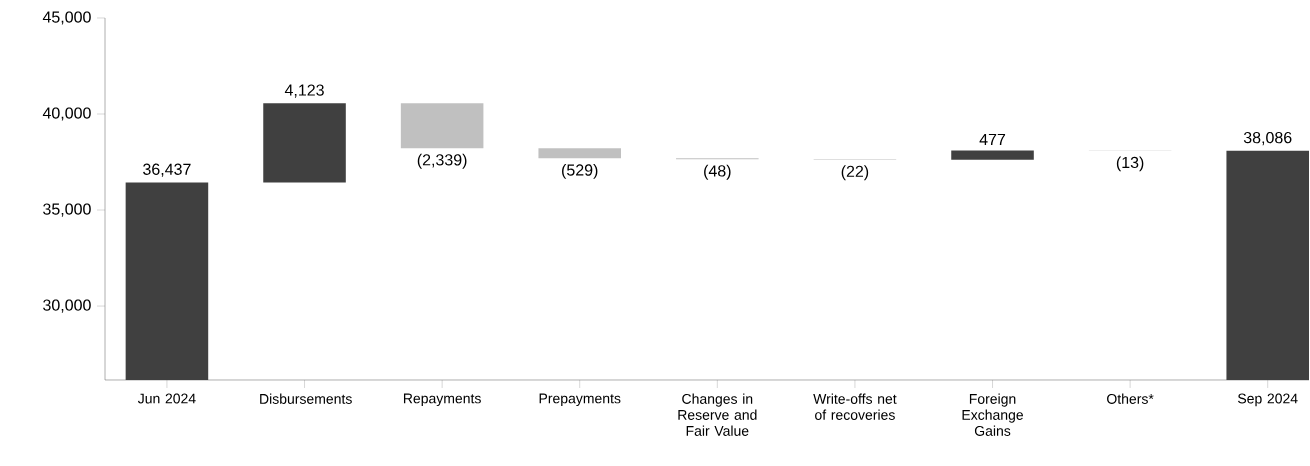  What do you see at coordinates (855, 406) in the screenshot?
I see `x-tick-label: Write-offs net of recoveries` at bounding box center [855, 406].